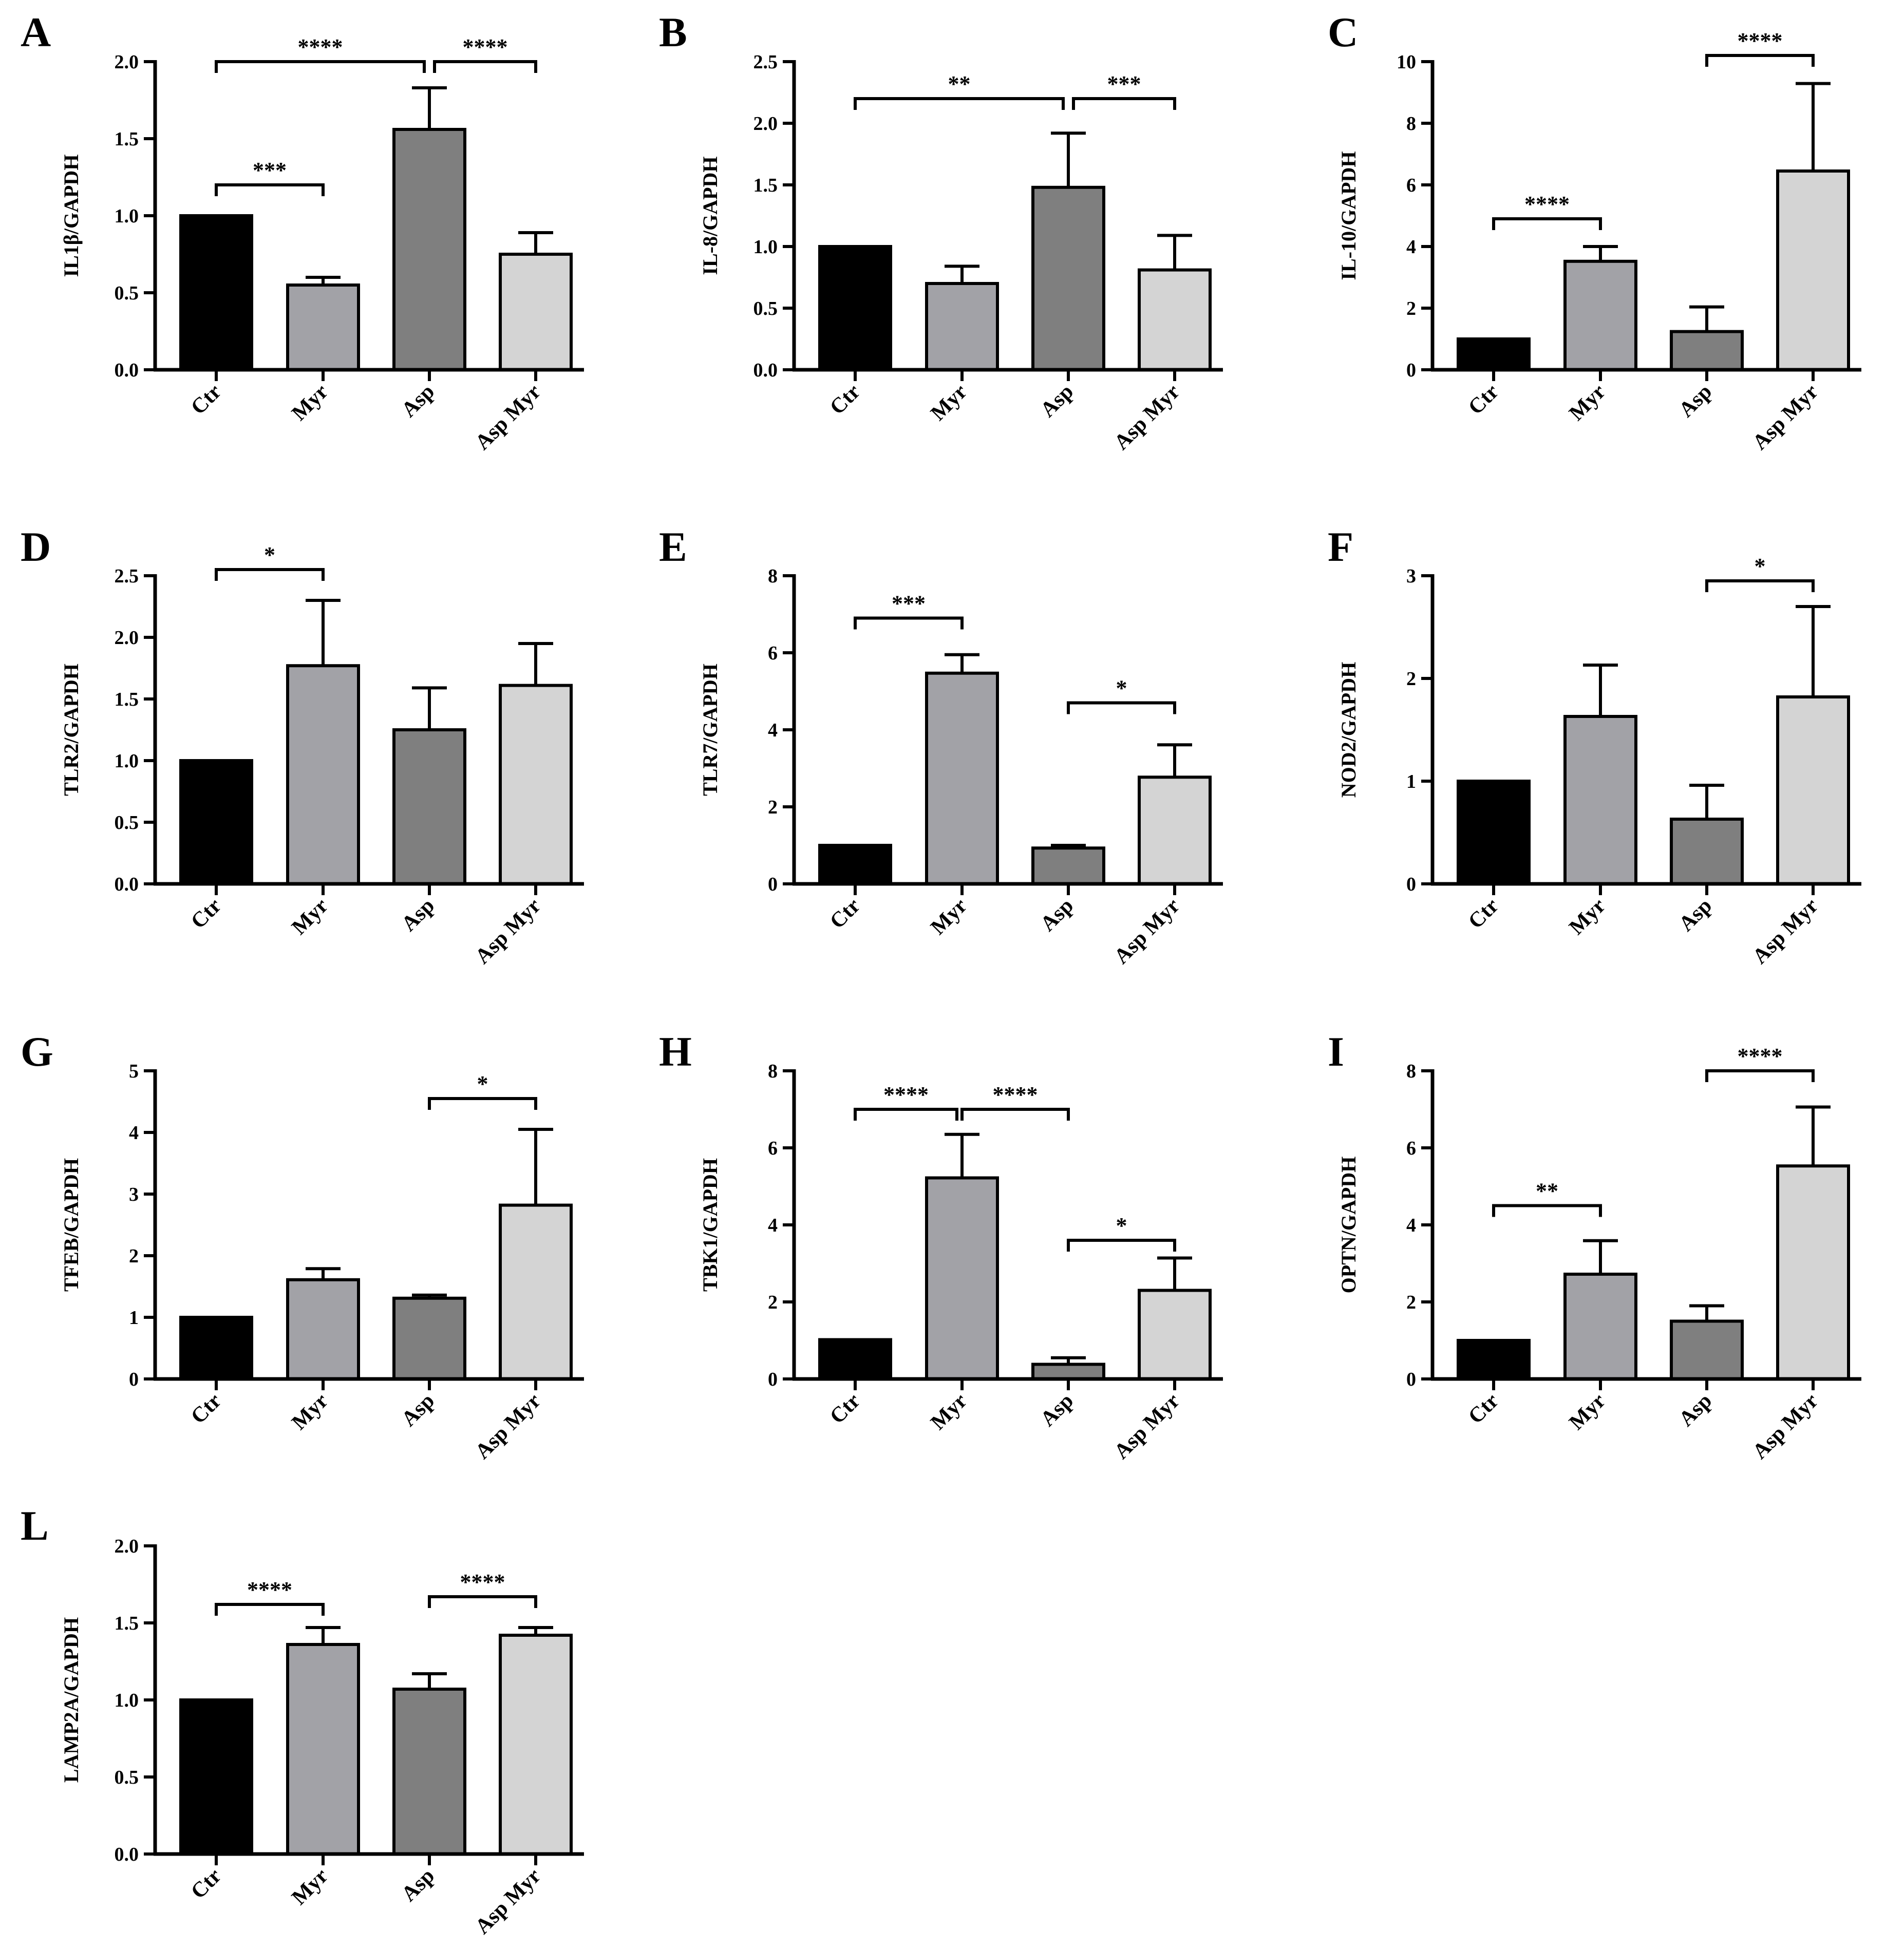 This screenshot has width=1904, height=1948. Describe the element at coordinates (71, 1225) in the screenshot. I see `y-axis-label-g: TFEB/GAPDH` at that location.